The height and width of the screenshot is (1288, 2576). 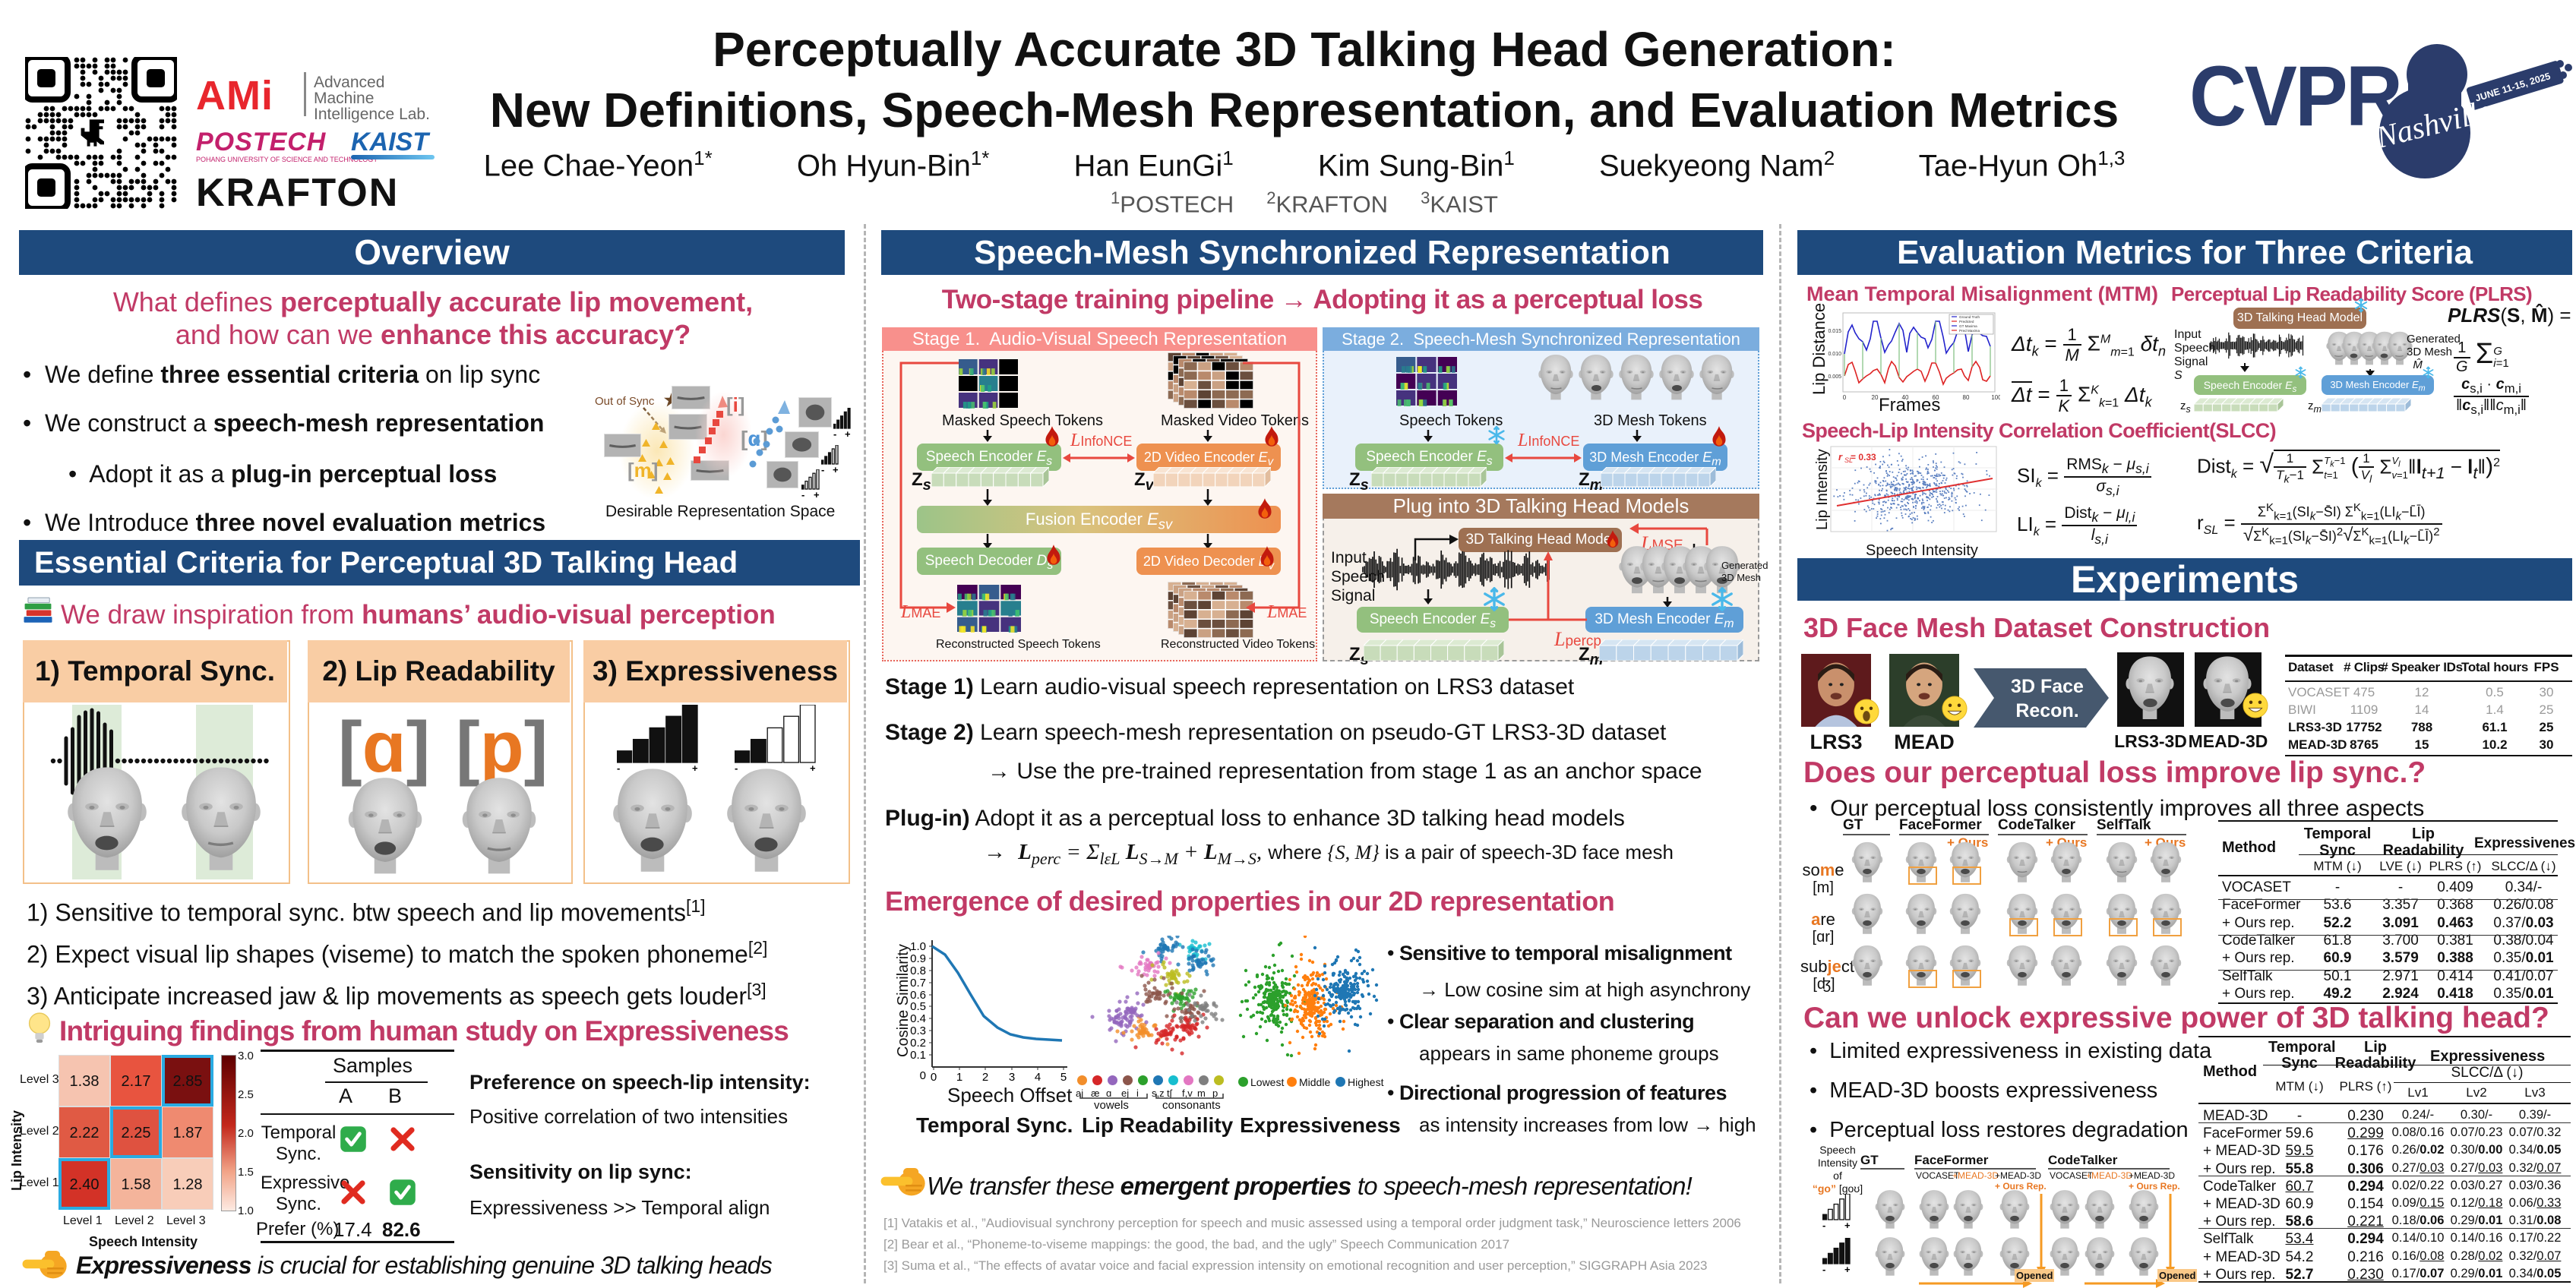 What do you see at coordinates (1969, 331) in the screenshot?
I see `svg-text: Pred Maxima` at bounding box center [1969, 331].